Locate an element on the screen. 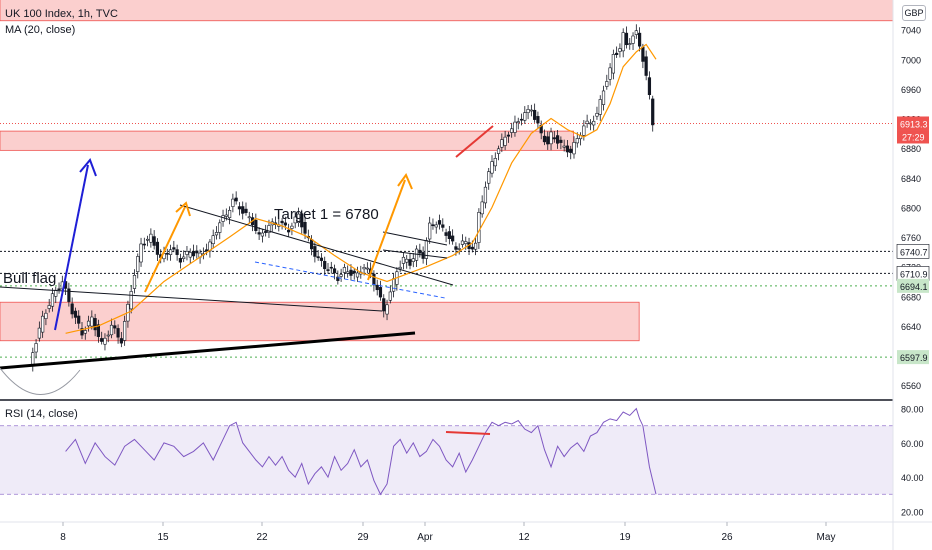 Image resolution: width=932 pixels, height=550 pixels. ma-legend: MA (20, close) is located at coordinates (40, 30).